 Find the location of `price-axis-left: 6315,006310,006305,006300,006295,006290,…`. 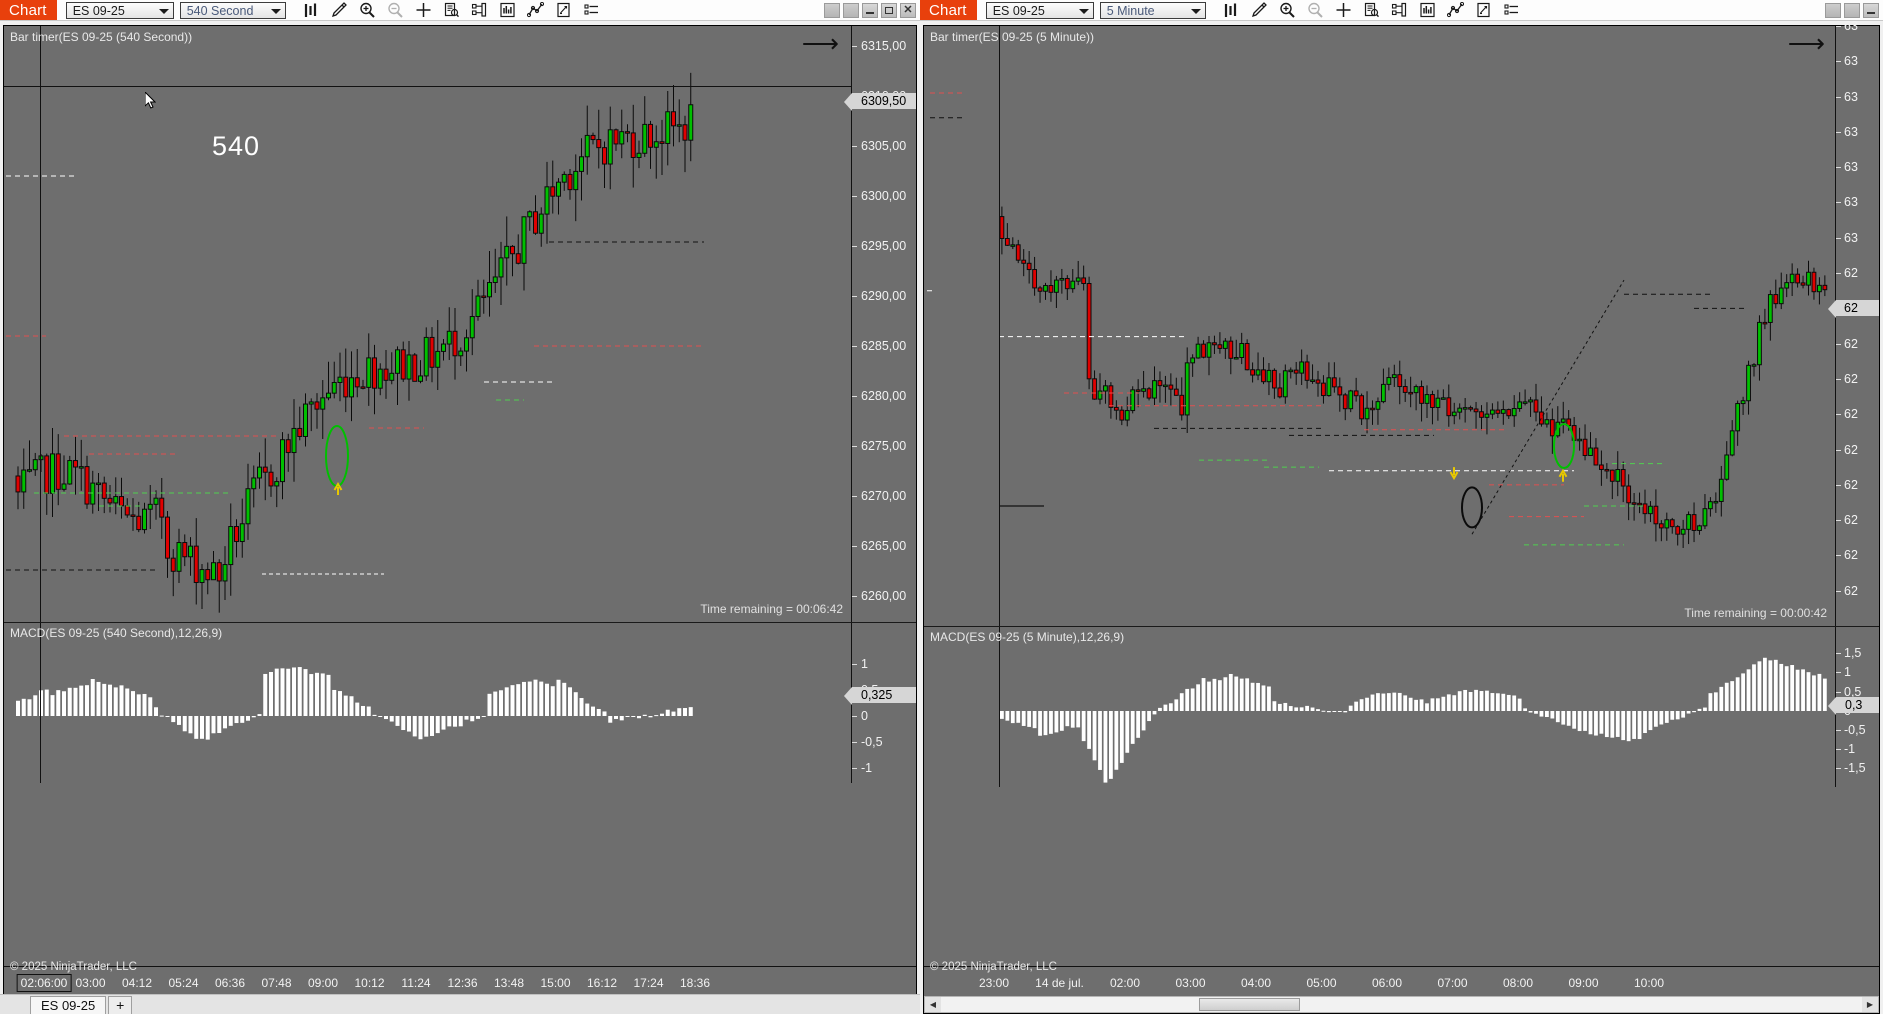

price-axis-left: 6315,006310,006305,006300,006295,006290,… is located at coordinates (880, 324).